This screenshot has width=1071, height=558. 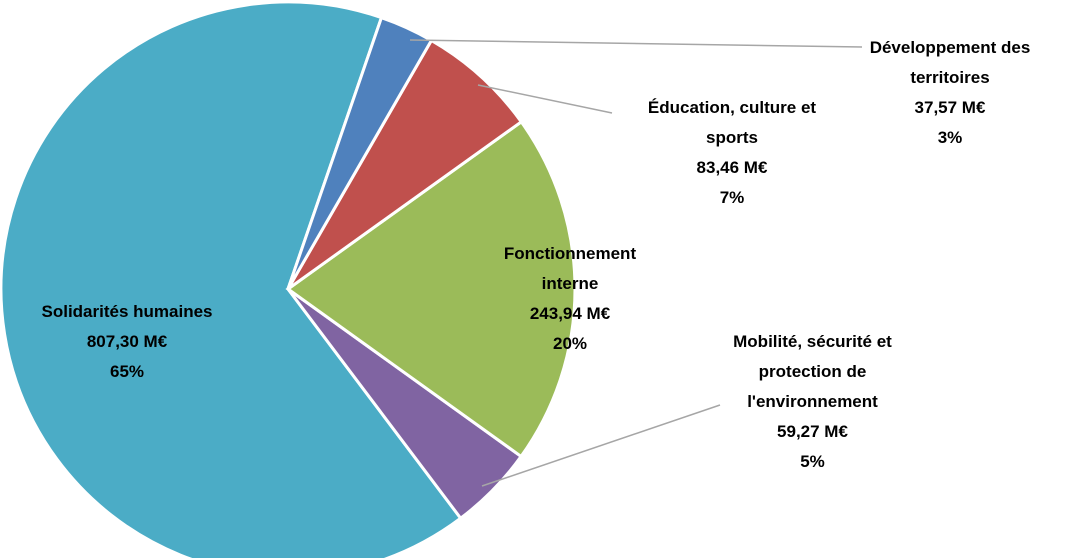 I want to click on share-label: 5%, so click(x=812, y=461).